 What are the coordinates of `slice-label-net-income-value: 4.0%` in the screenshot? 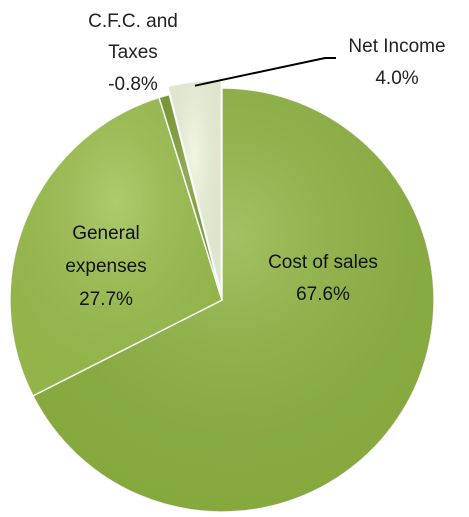 It's located at (396, 78).